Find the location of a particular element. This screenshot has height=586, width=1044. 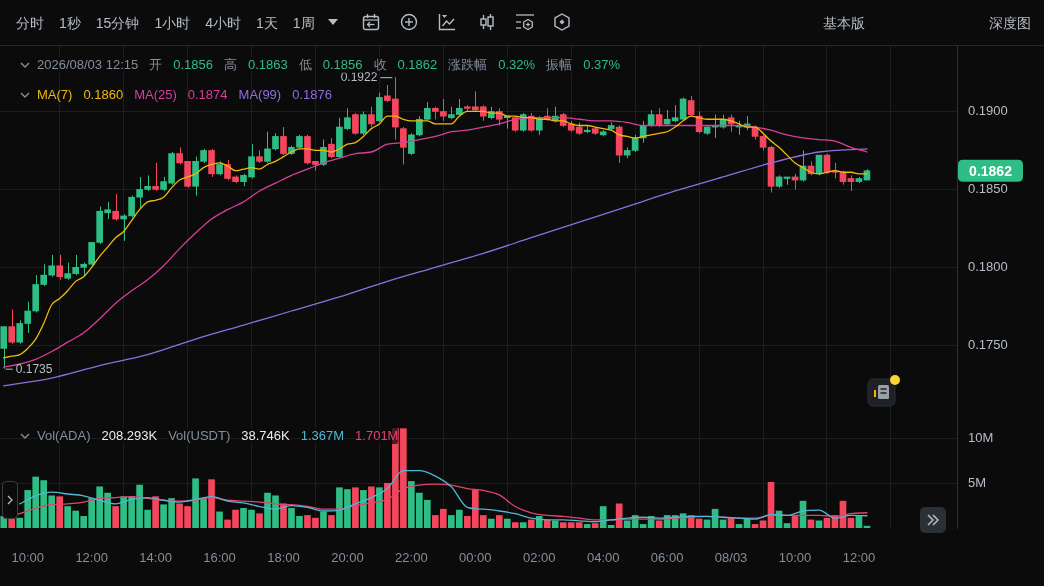

text: 1天 is located at coordinates (266, 22).